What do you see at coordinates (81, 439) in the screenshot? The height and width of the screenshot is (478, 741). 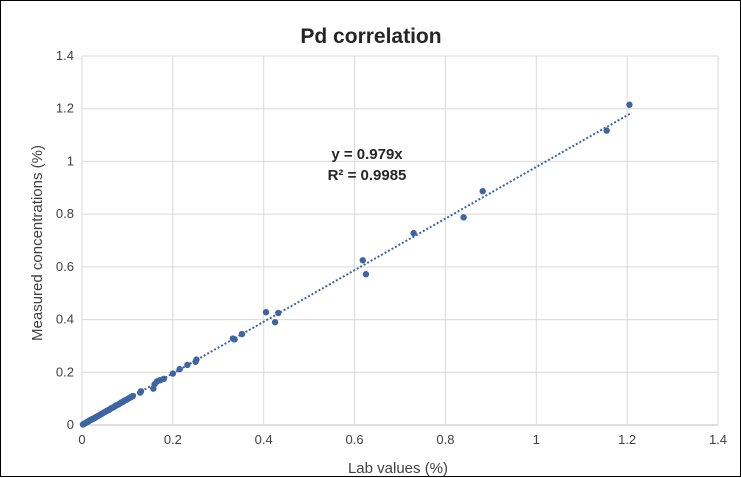 I see `x-tick-label: 0` at bounding box center [81, 439].